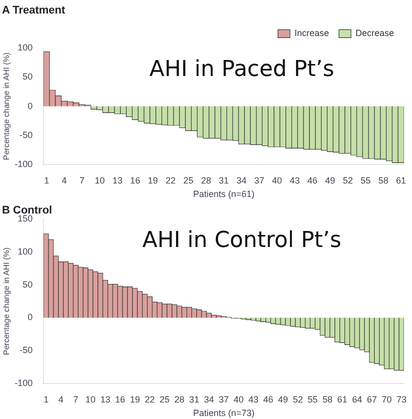 The width and height of the screenshot is (412, 419). I want to click on annotation: AHI in Paced Pt’s, so click(241, 69).